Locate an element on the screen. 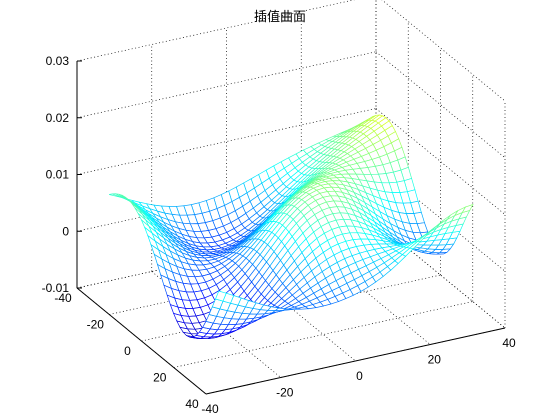 The image size is (560, 420). x-tick-label: -40 is located at coordinates (63, 298).